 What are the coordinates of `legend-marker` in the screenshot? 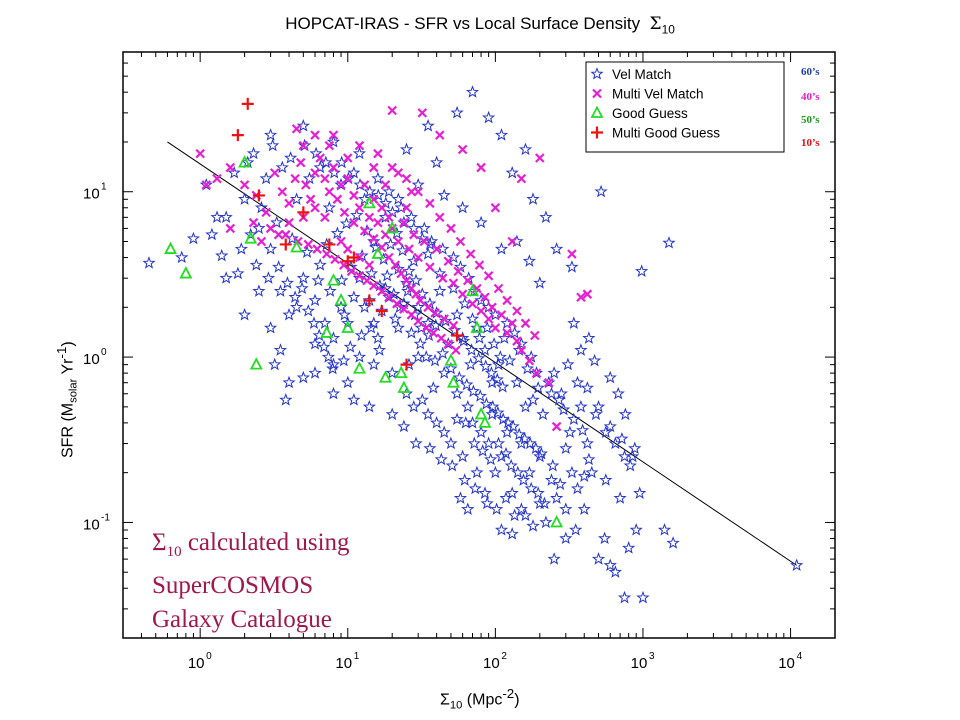 It's located at (597, 93).